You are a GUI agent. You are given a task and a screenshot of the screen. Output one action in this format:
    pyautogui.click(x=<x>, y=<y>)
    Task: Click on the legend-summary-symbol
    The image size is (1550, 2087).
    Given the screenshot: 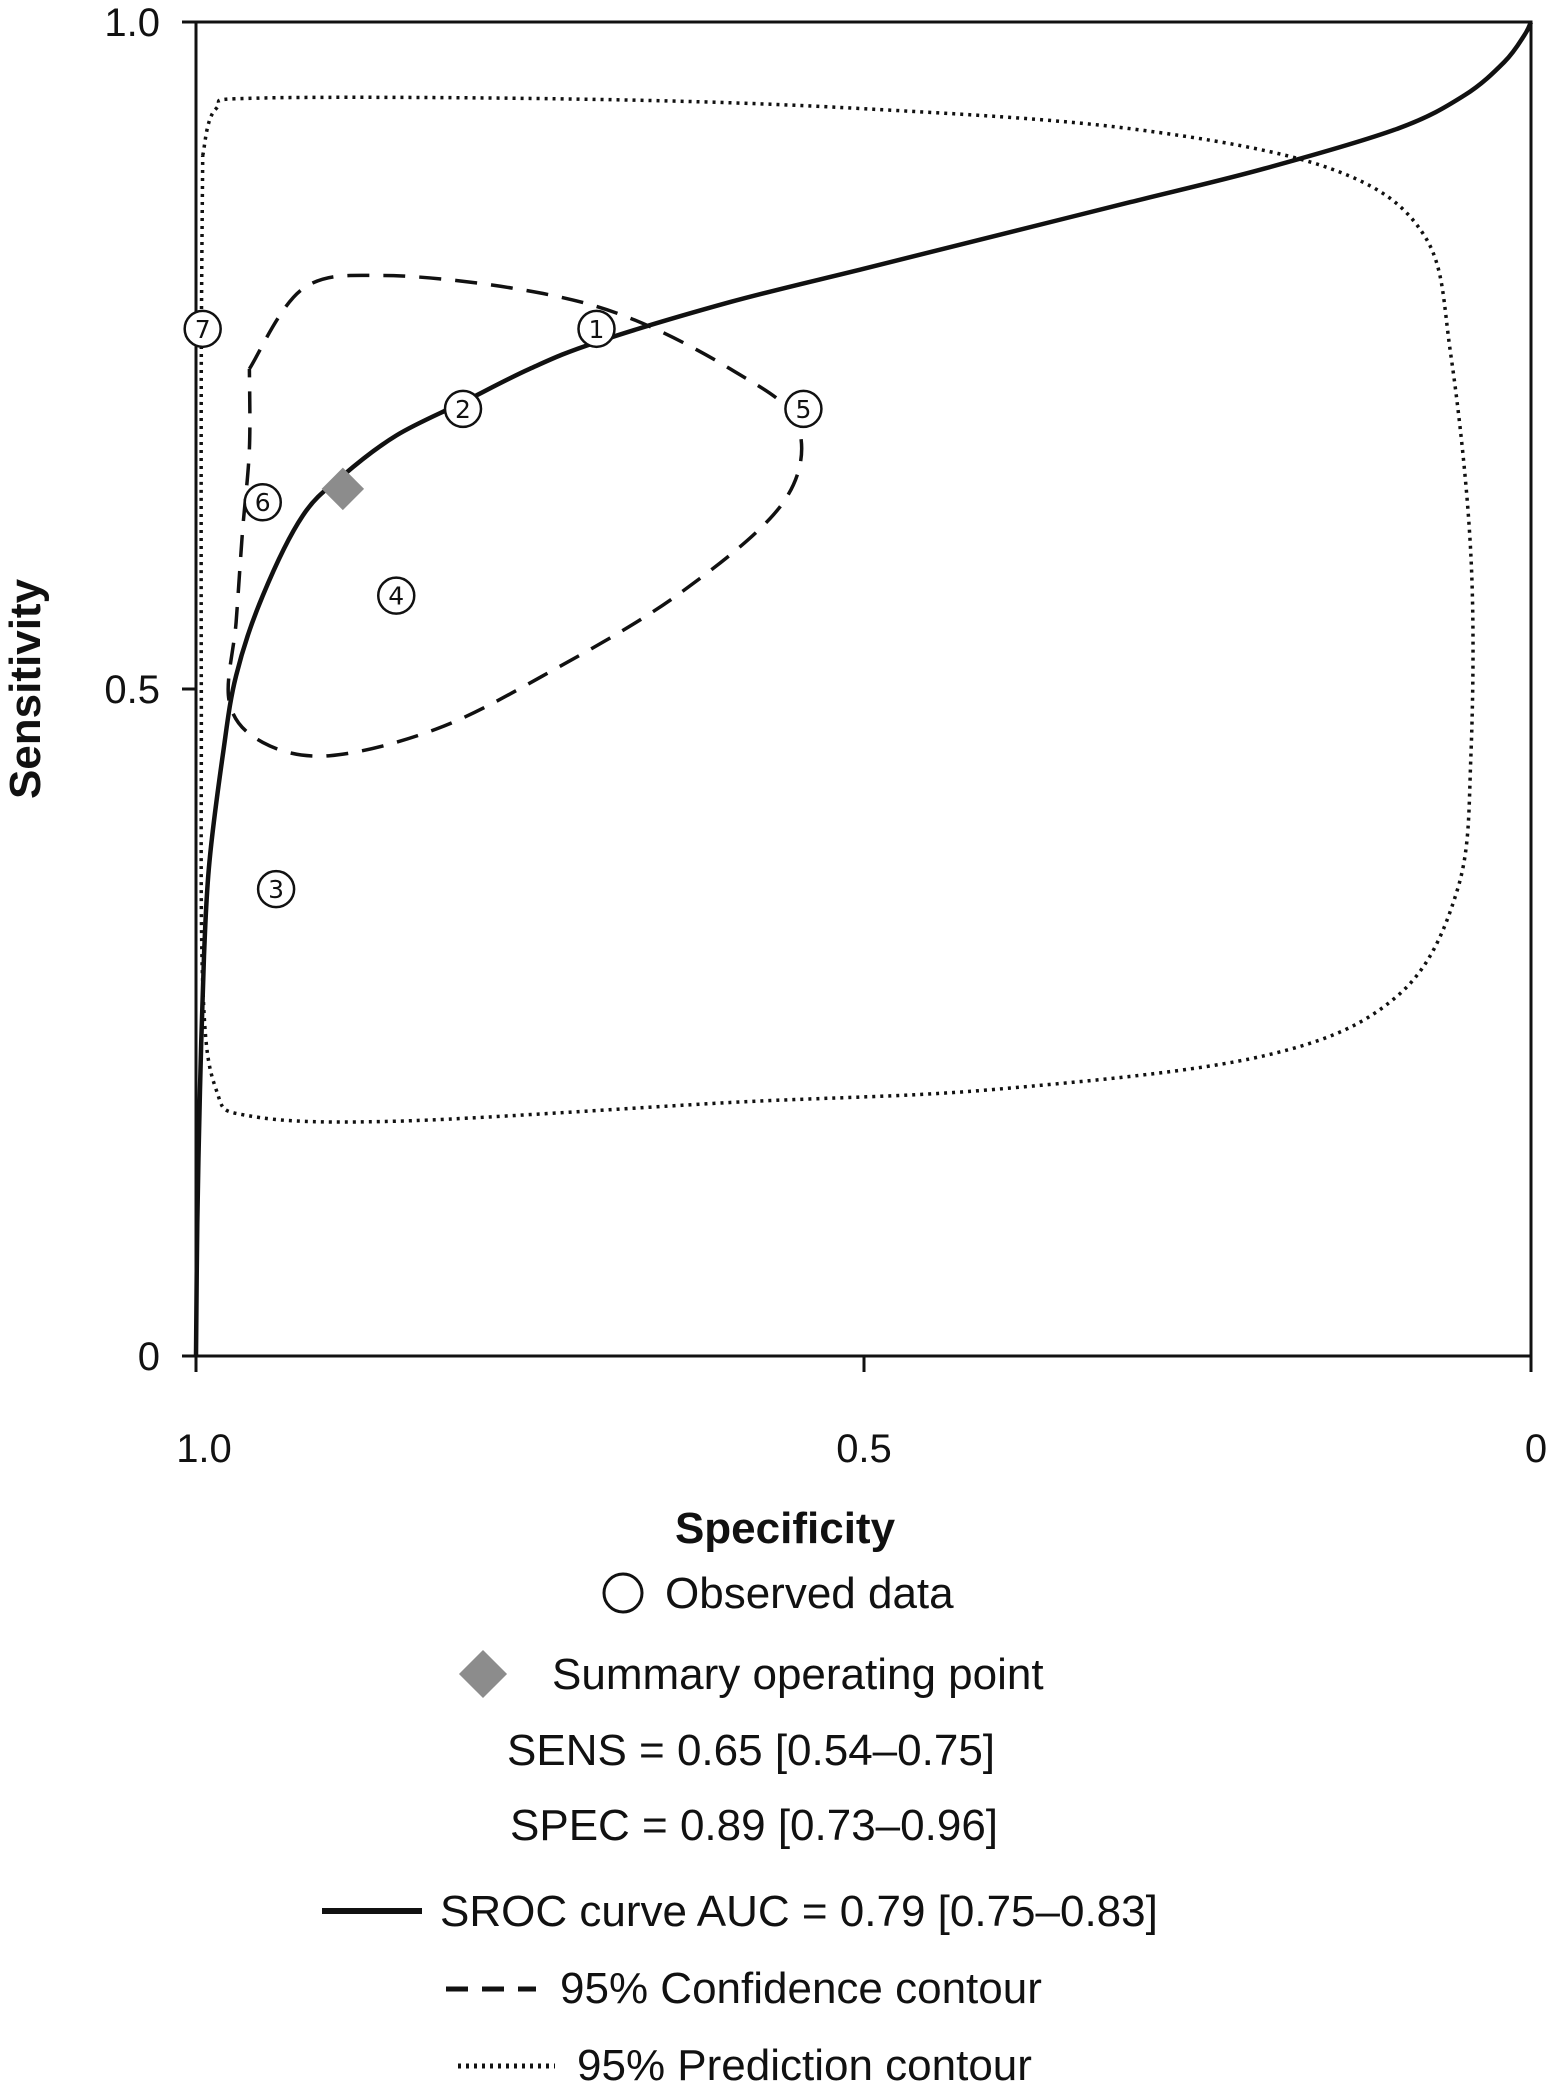 What is the action you would take?
    pyautogui.click(x=483, y=1674)
    